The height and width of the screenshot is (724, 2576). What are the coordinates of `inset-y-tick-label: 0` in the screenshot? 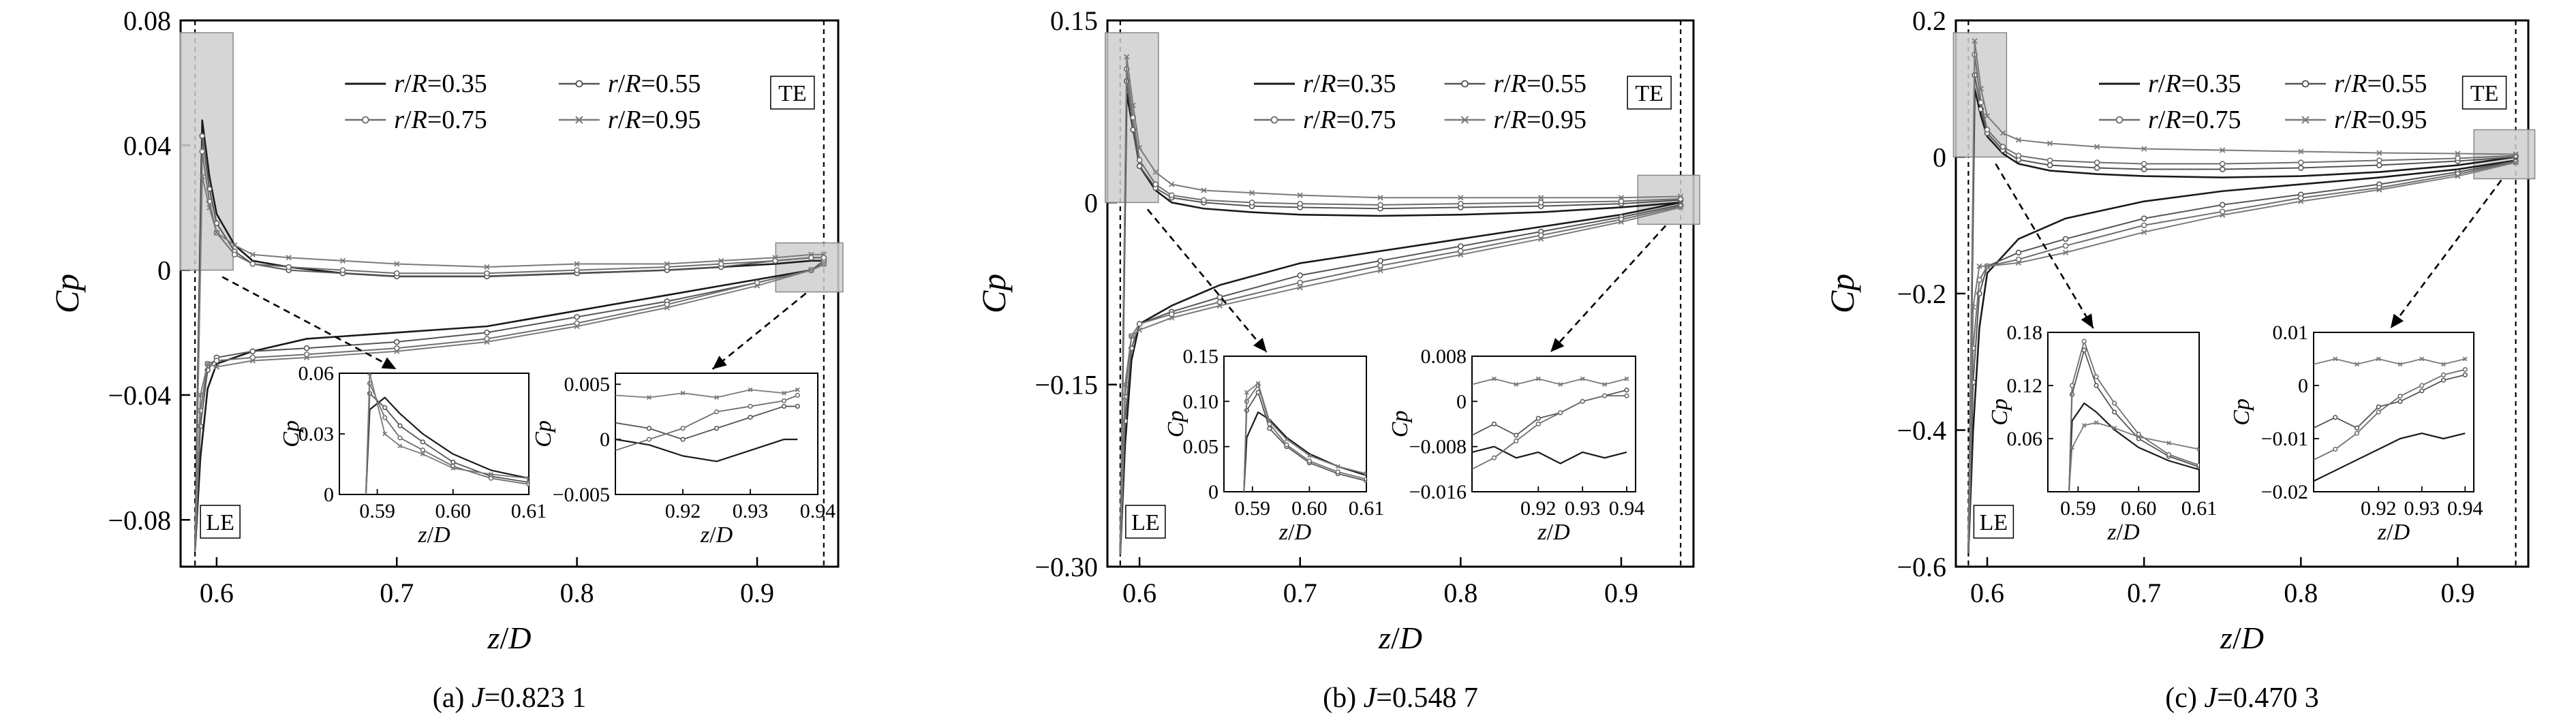 It's located at (2303, 386).